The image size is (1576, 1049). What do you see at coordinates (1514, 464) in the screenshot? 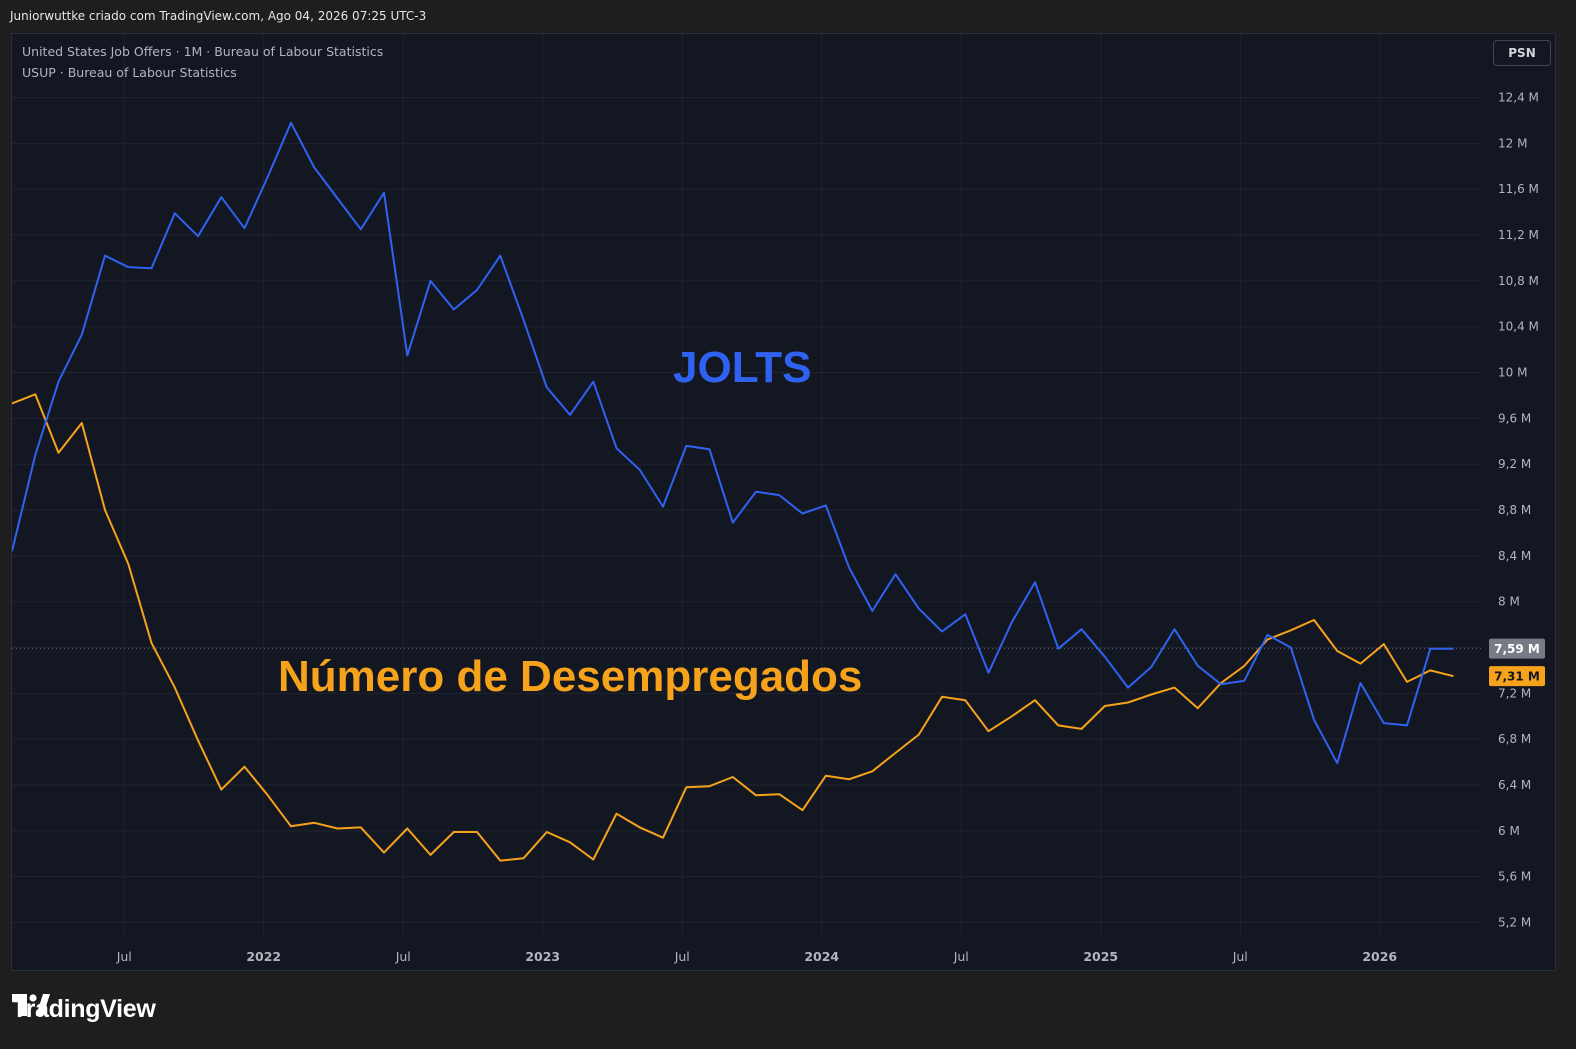
I see `y-tick-label: 9,2 M` at bounding box center [1514, 464].